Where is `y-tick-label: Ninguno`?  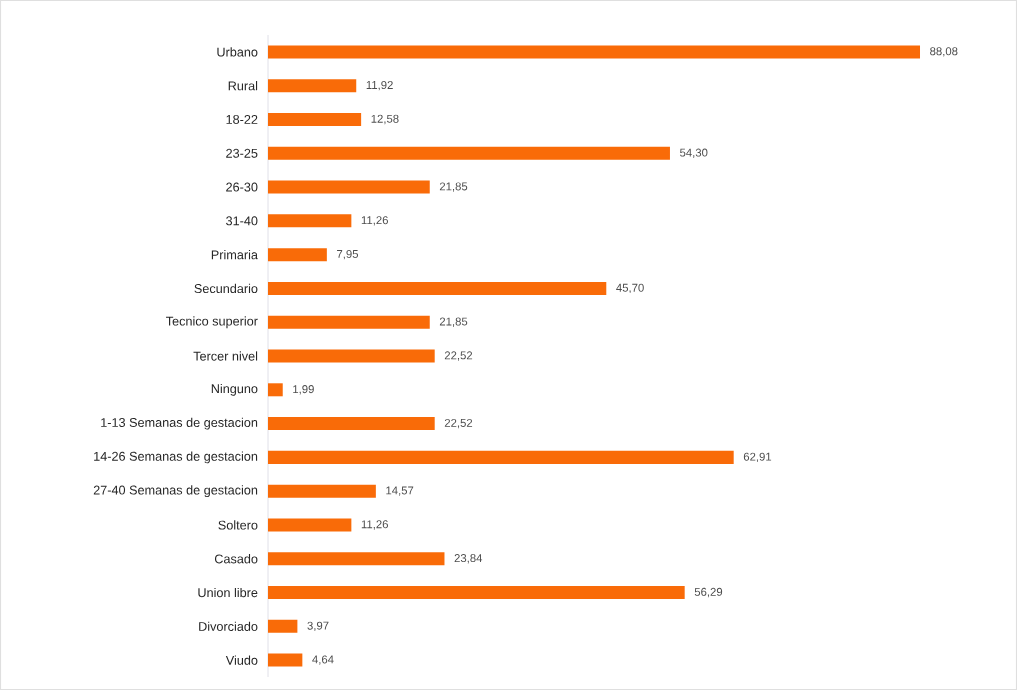 y-tick-label: Ninguno is located at coordinates (234, 389).